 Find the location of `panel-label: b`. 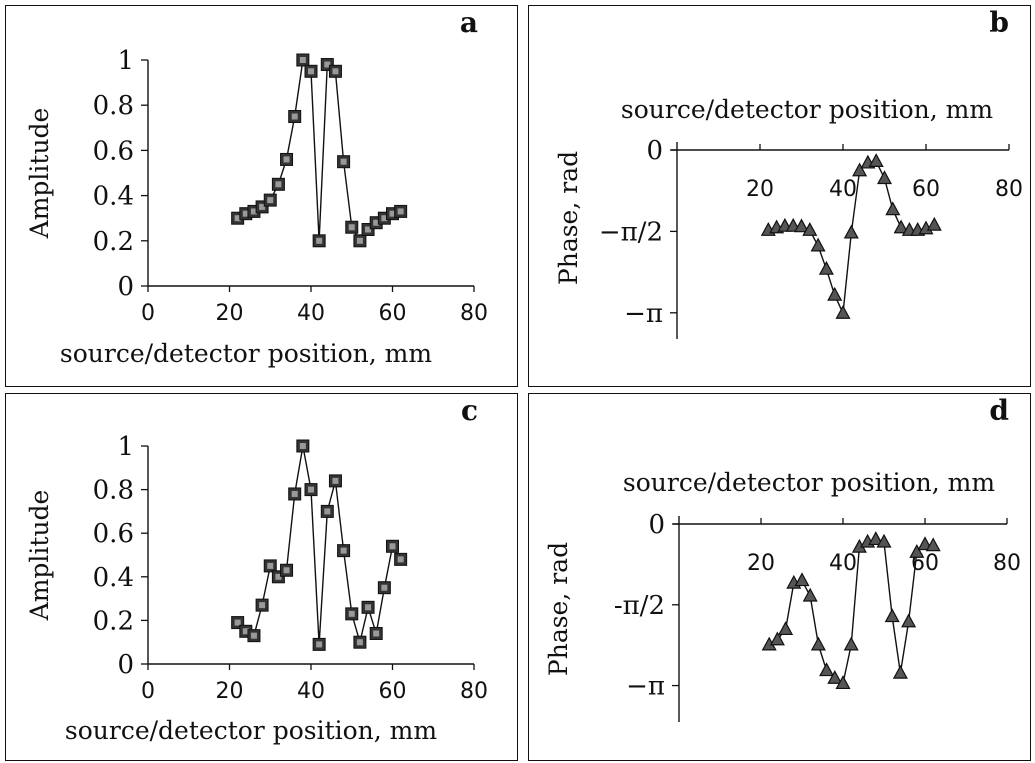

panel-label: b is located at coordinates (999, 22).